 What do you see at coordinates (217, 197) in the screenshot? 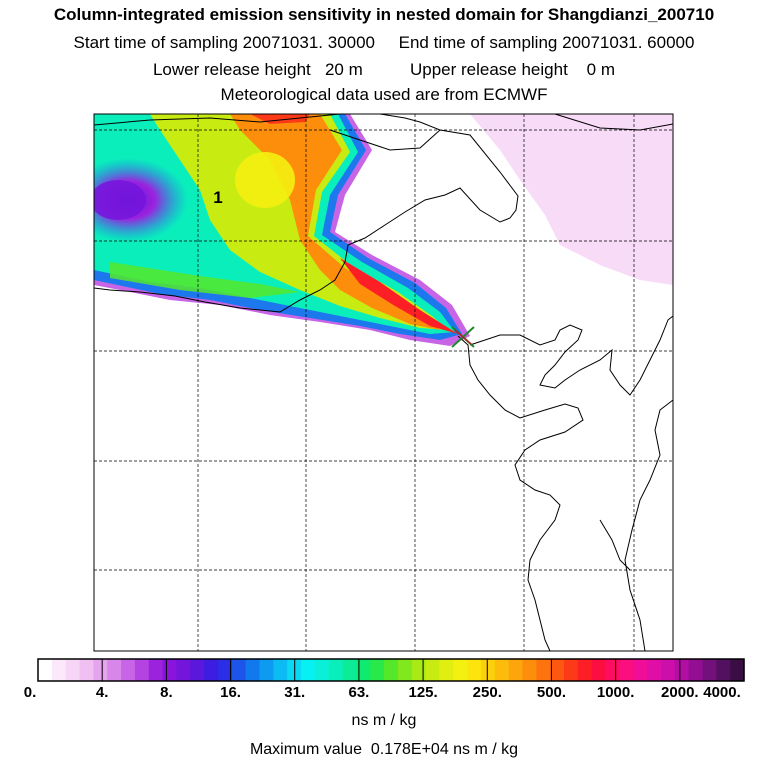
I see `plume-label: 1` at bounding box center [217, 197].